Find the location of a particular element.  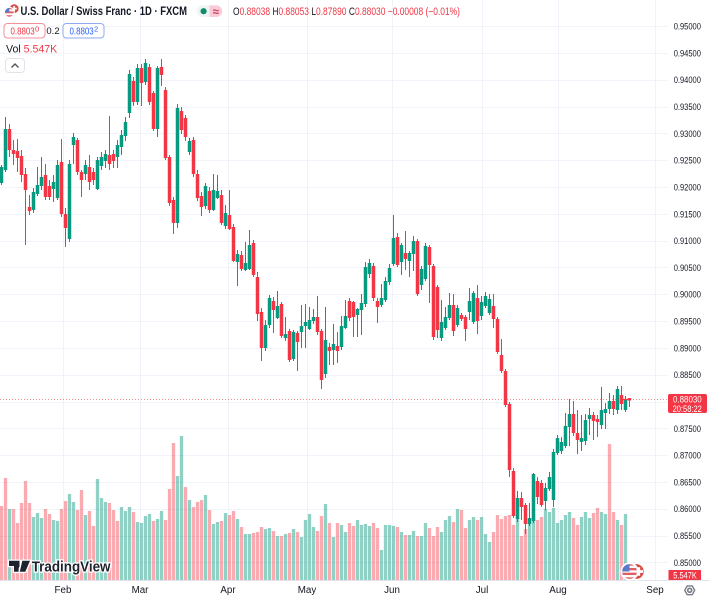

svg-text: 0.89000 is located at coordinates (687, 347).